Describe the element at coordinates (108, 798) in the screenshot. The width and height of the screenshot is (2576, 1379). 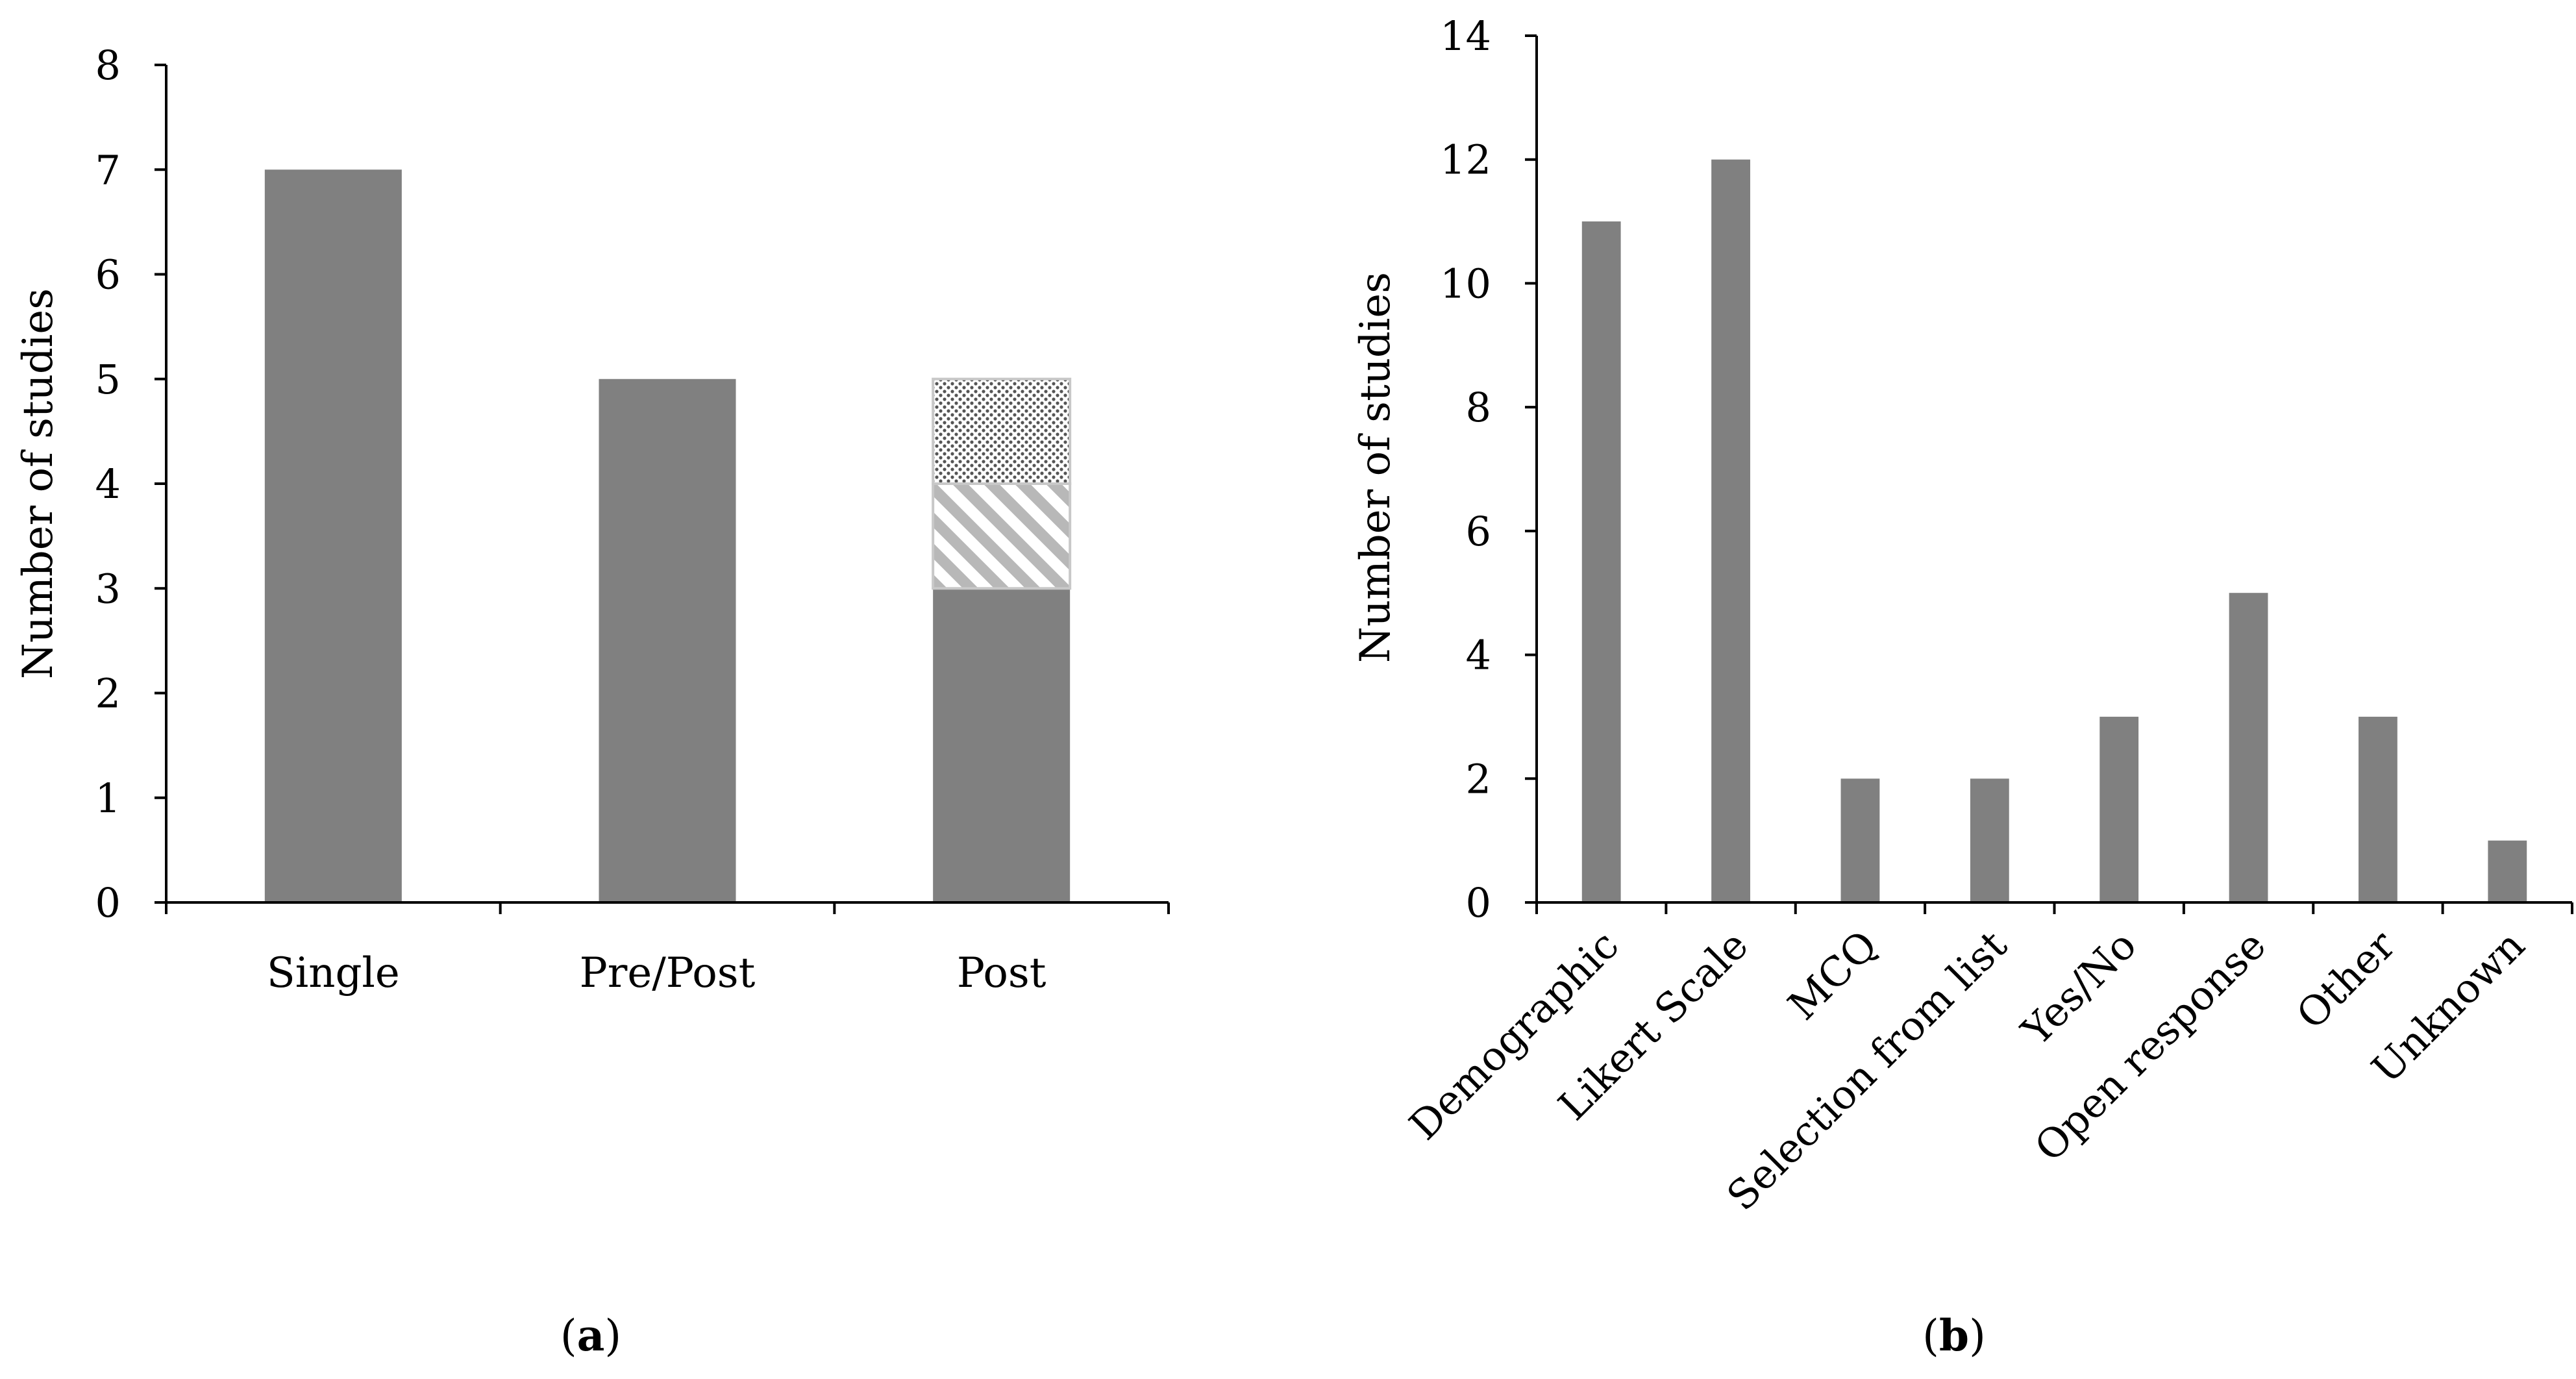
I see `y-tick-label: 1` at that location.